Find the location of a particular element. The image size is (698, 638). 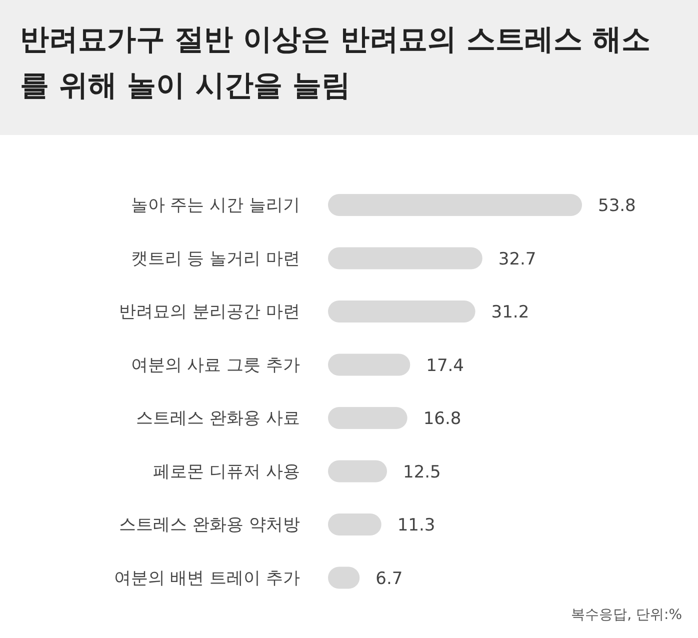

text: 복수응답, 단위:% is located at coordinates (626, 615).